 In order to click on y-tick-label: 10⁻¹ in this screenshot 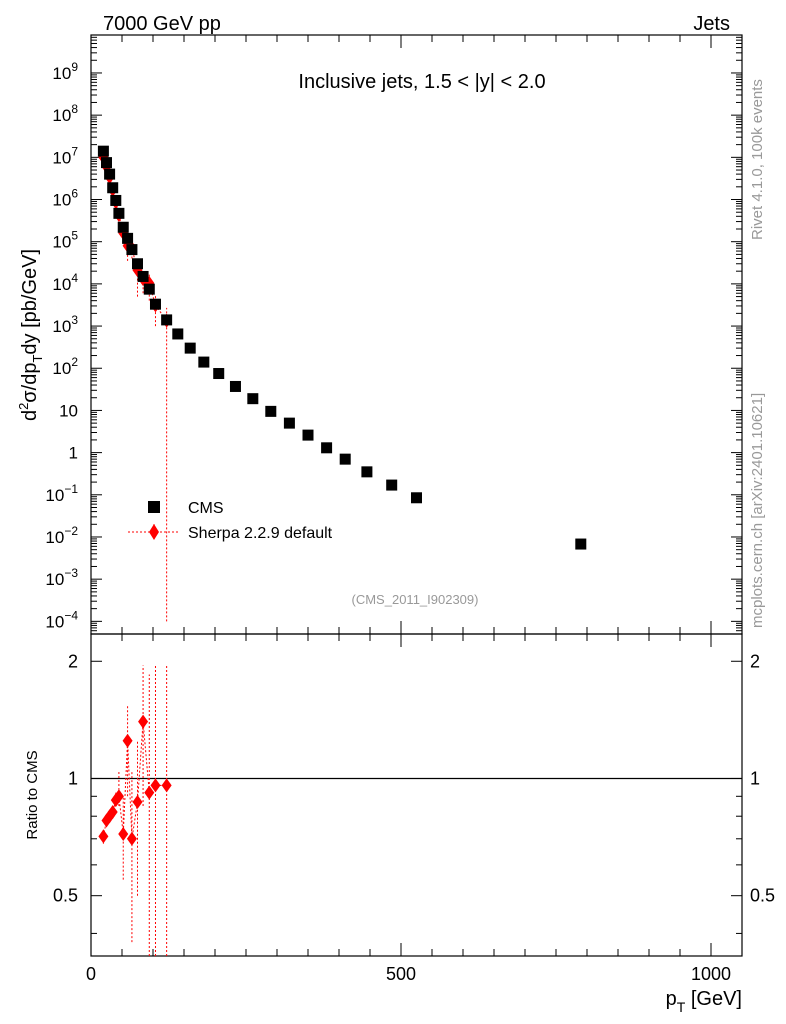, I will do `click(61, 493)`.